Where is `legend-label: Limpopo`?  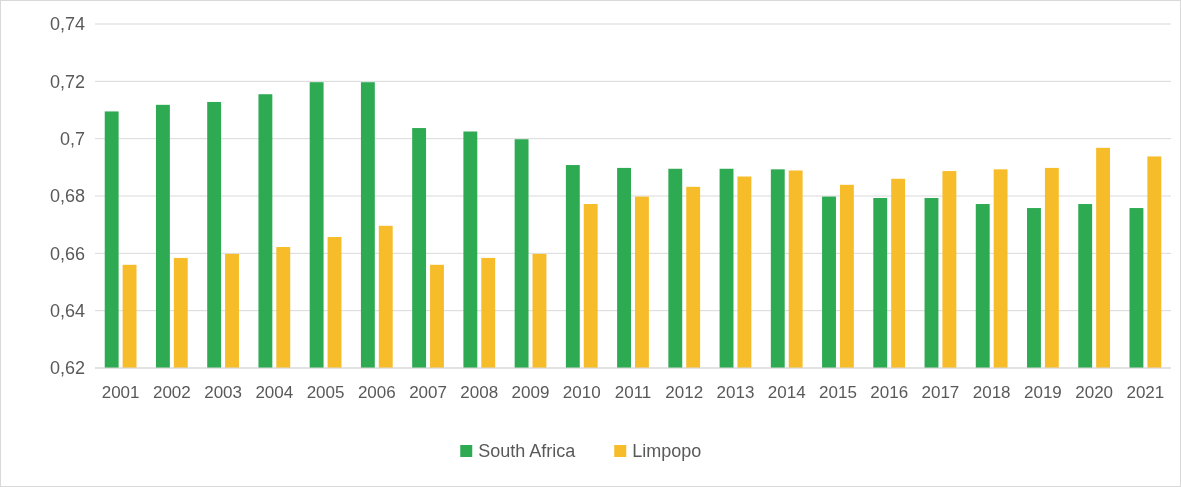 legend-label: Limpopo is located at coordinates (667, 451).